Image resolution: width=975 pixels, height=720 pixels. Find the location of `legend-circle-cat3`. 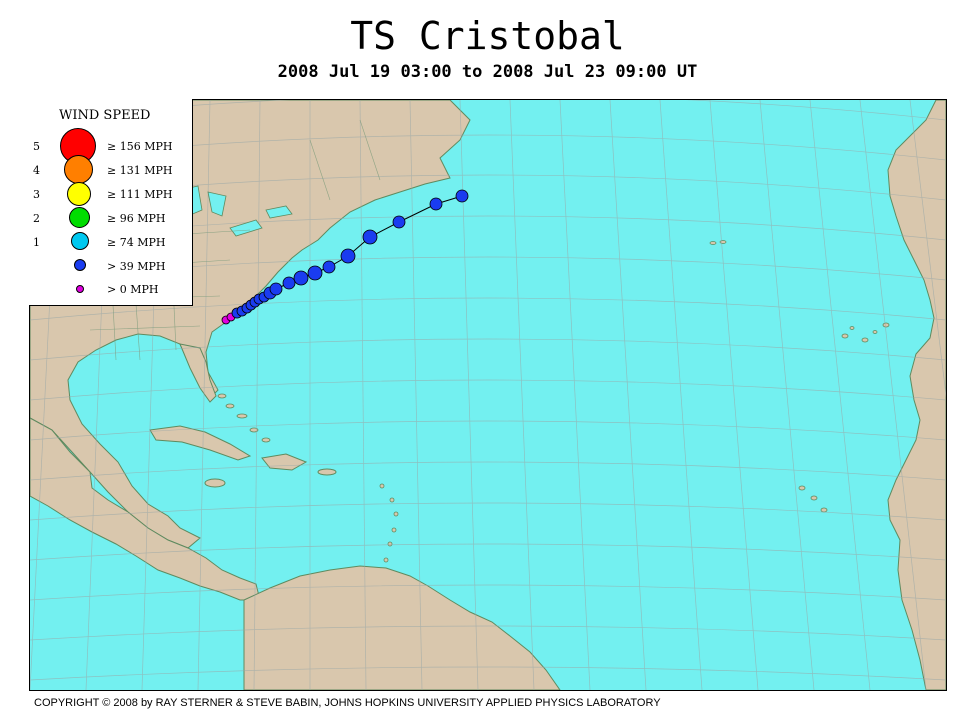

legend-circle-cat3 is located at coordinates (79, 194).